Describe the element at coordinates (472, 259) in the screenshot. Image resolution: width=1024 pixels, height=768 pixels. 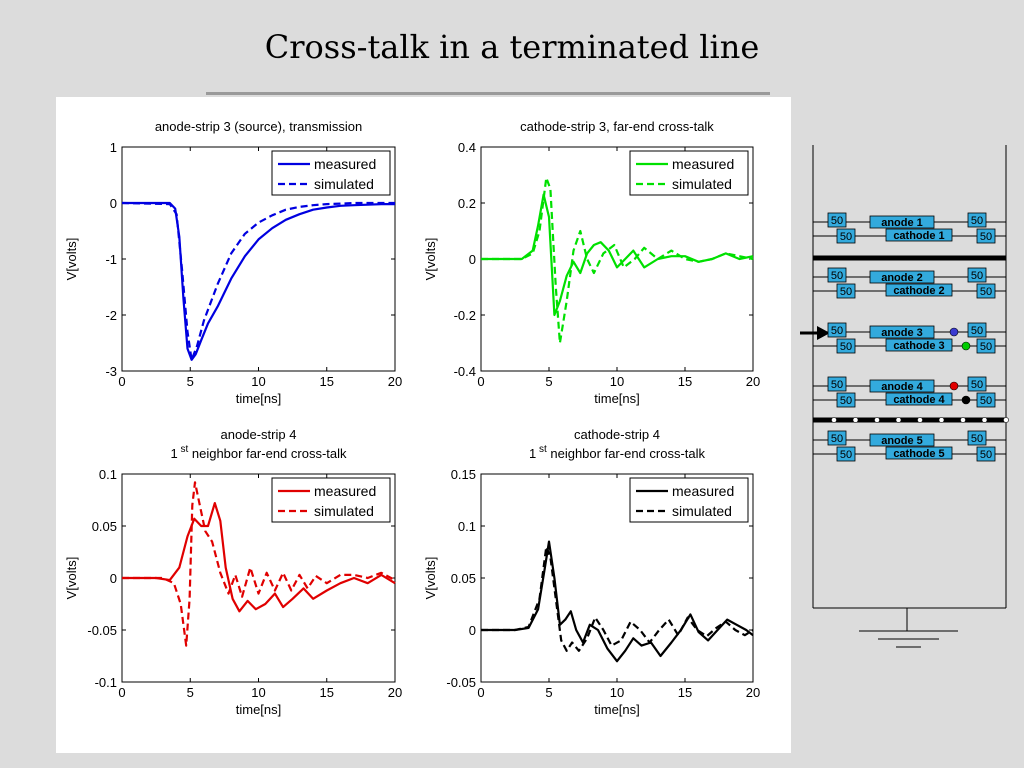
I see `y-tick-label: 0` at that location.